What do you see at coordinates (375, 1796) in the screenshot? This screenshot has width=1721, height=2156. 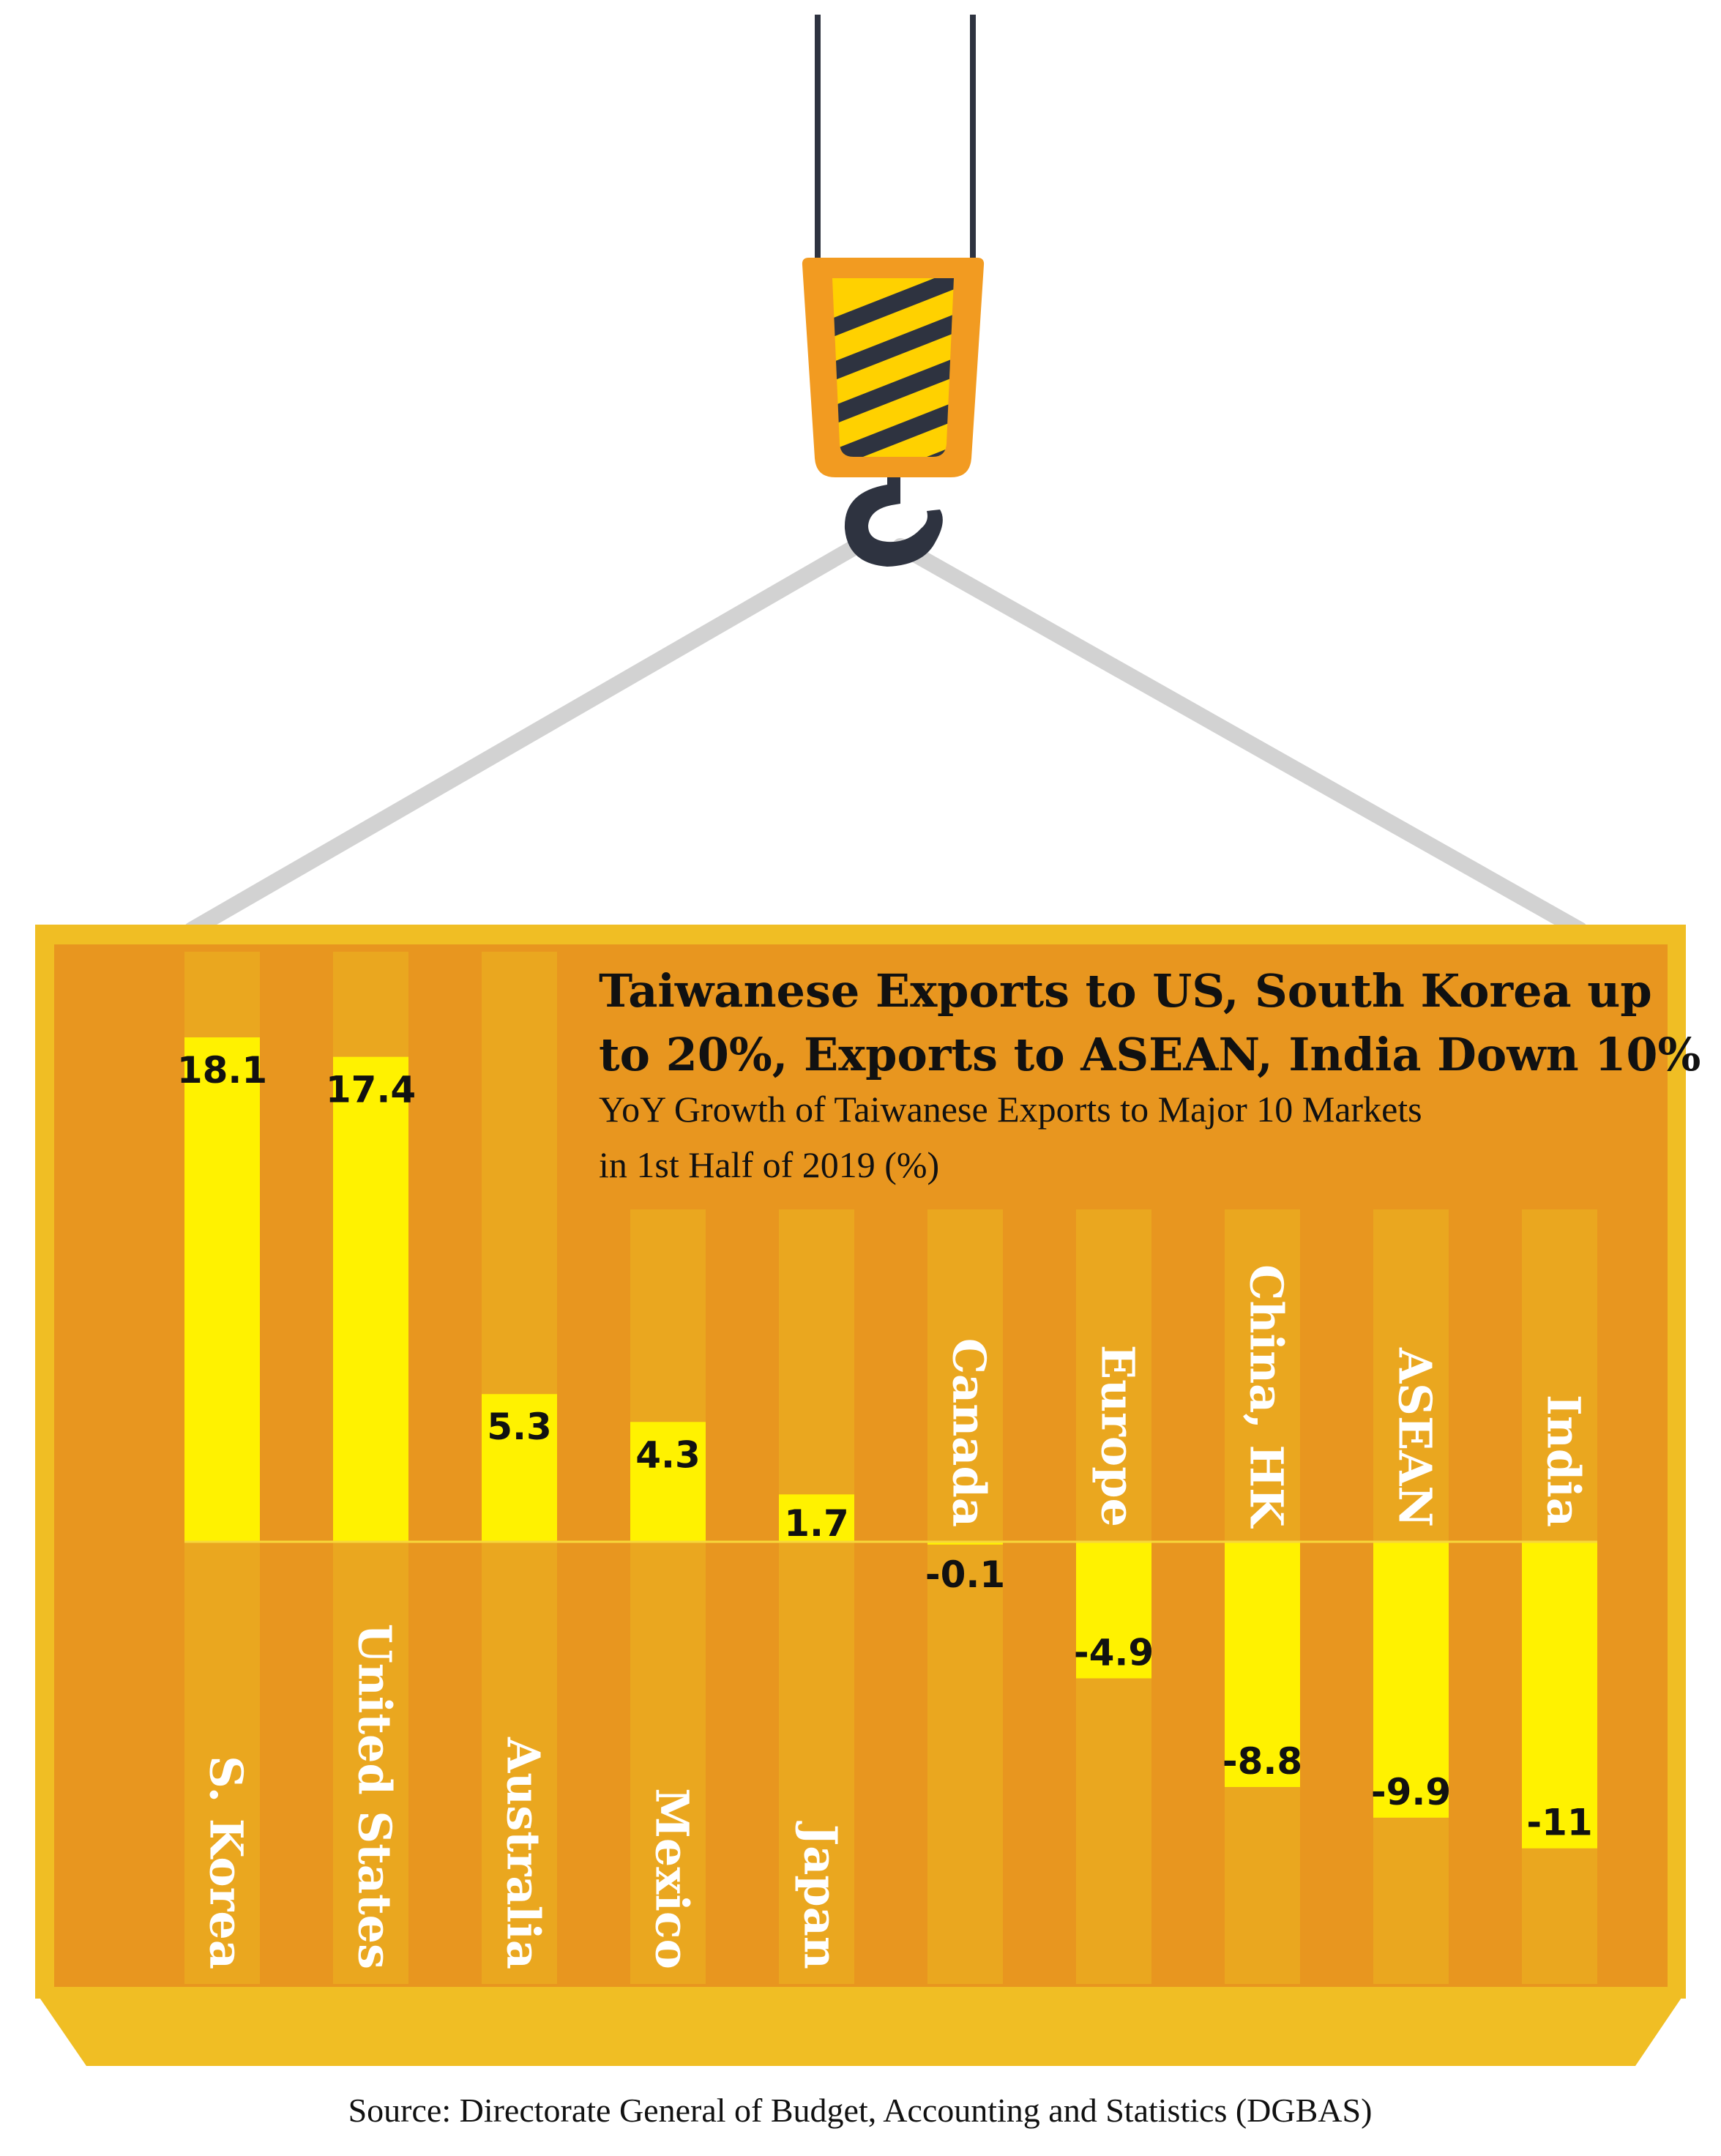 I see `category-label-united-states: United States` at bounding box center [375, 1796].